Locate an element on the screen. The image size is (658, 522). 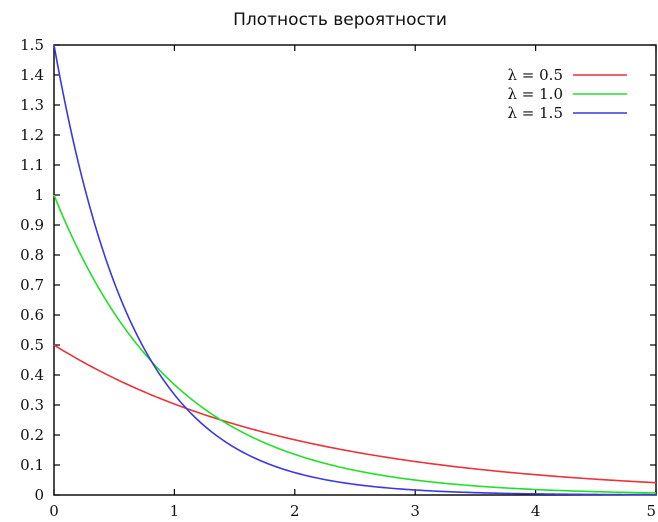
y-tick-label: 1.3 is located at coordinates (32, 105).